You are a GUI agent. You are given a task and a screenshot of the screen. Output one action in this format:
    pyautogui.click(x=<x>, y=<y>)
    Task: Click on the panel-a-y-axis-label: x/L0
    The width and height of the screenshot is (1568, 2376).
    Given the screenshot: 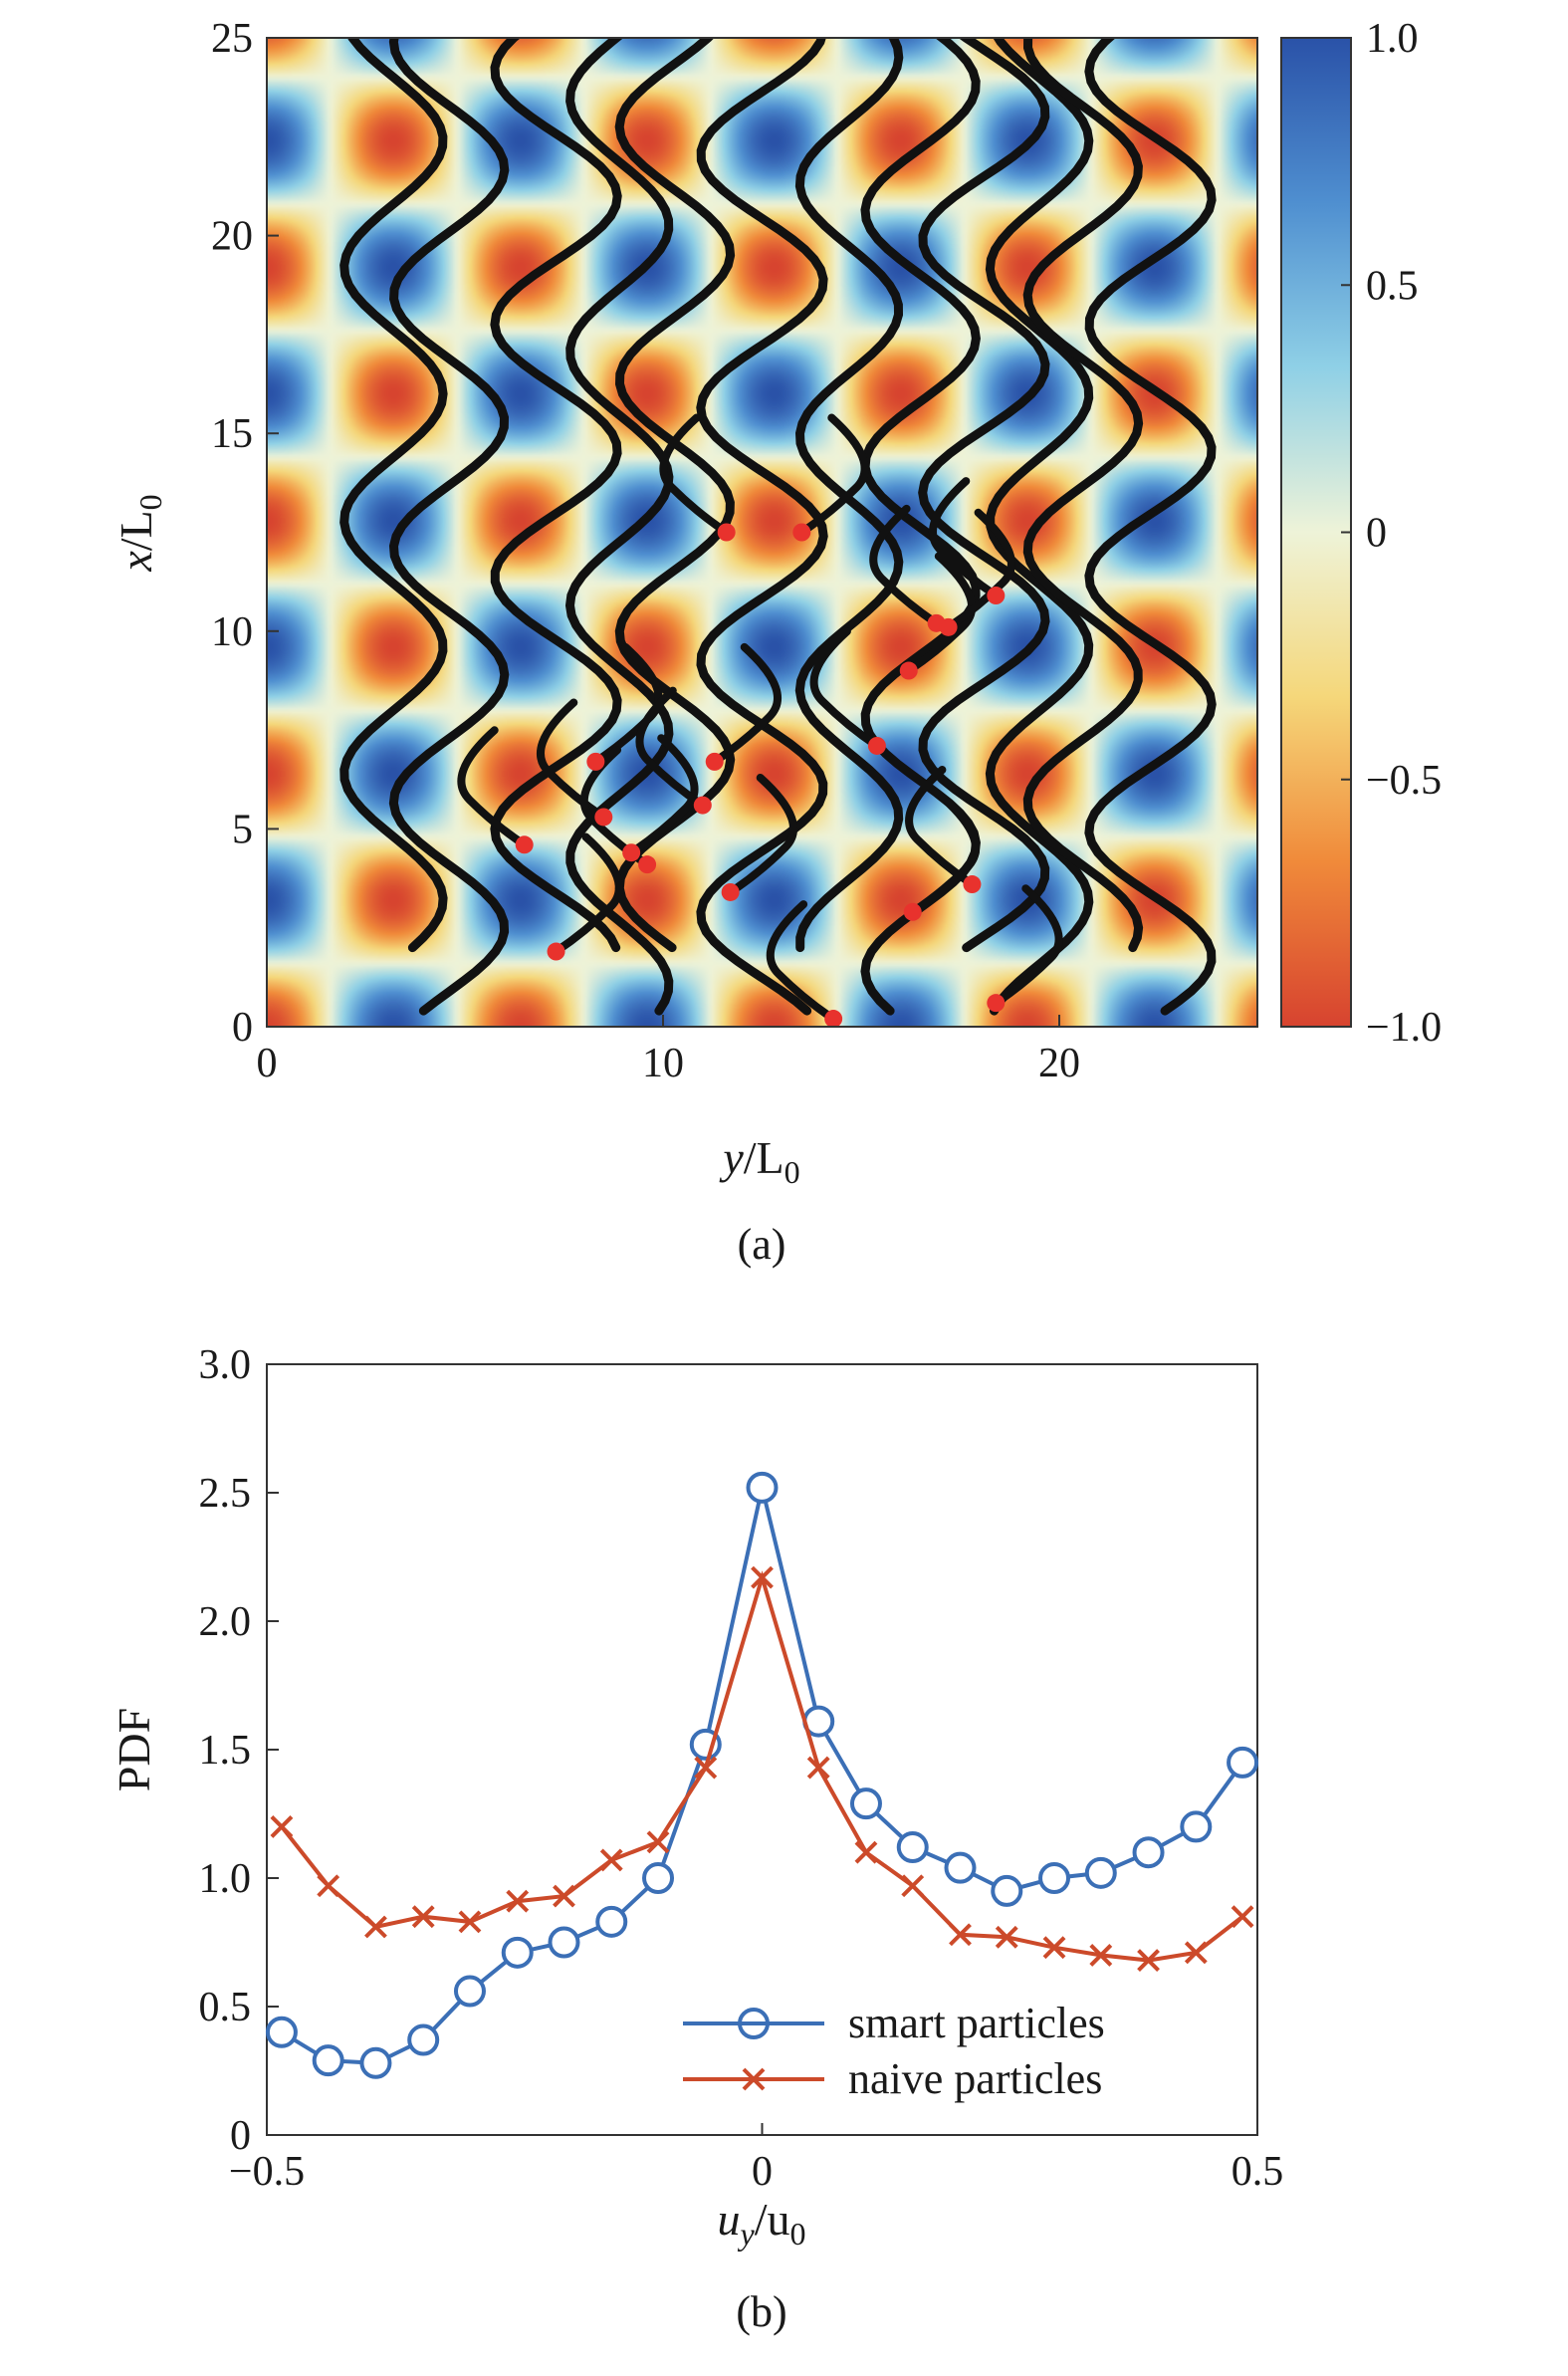 What is the action you would take?
    pyautogui.click(x=139, y=533)
    